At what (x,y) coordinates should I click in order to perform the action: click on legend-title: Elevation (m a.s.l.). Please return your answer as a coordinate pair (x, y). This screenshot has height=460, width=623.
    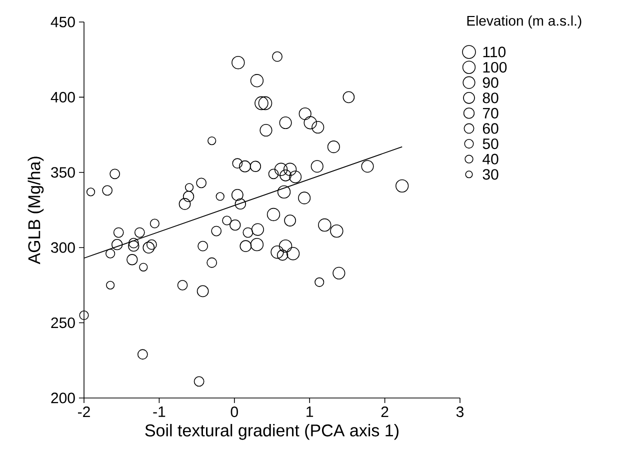
    Looking at the image, I should click on (524, 22).